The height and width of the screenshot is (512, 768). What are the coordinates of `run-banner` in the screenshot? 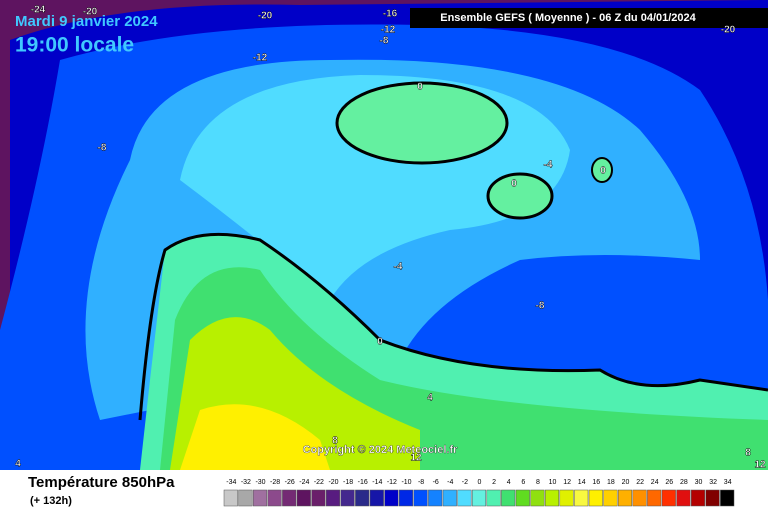 It's located at (589, 18).